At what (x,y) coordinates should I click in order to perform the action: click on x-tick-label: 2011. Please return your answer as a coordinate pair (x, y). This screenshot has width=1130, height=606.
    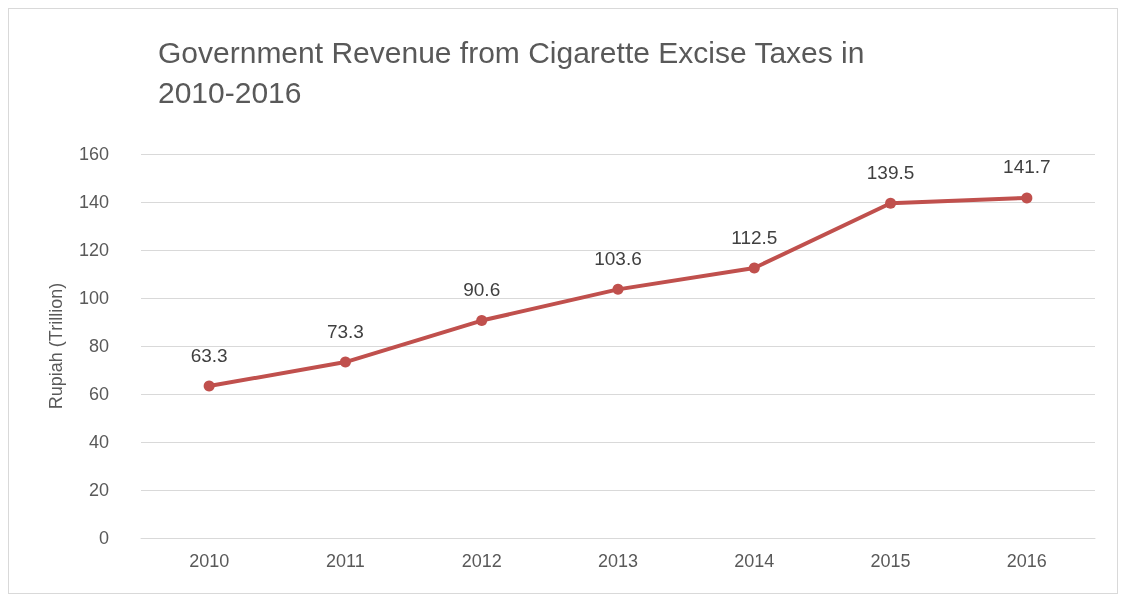
    Looking at the image, I should click on (345, 561).